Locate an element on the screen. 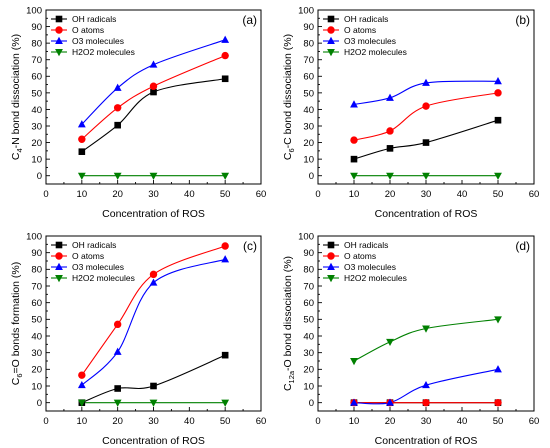  y-axis-title-rest: -N bond dissociation (%) is located at coordinates (16, 91).